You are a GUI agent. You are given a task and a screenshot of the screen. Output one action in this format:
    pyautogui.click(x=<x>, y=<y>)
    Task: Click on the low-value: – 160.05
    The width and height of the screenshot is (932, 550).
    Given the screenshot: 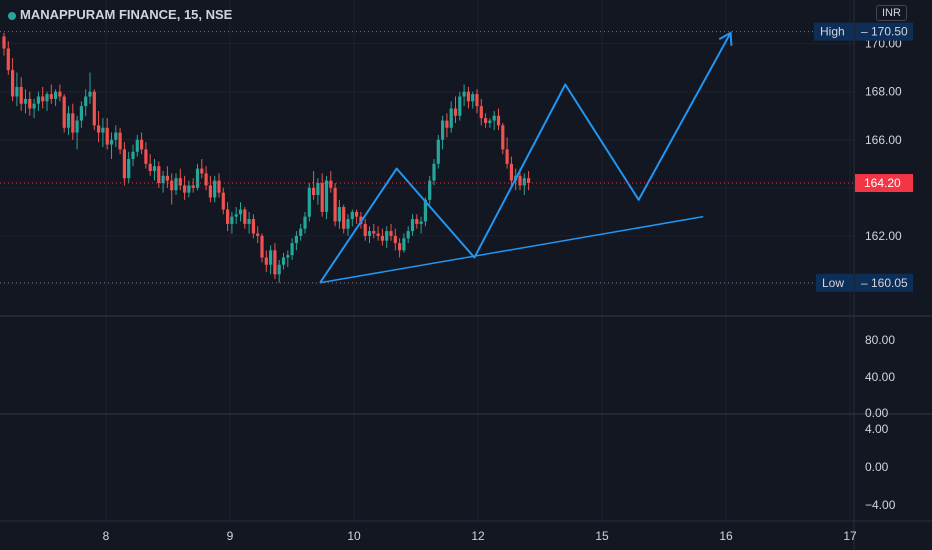 What is the action you would take?
    pyautogui.click(x=884, y=283)
    